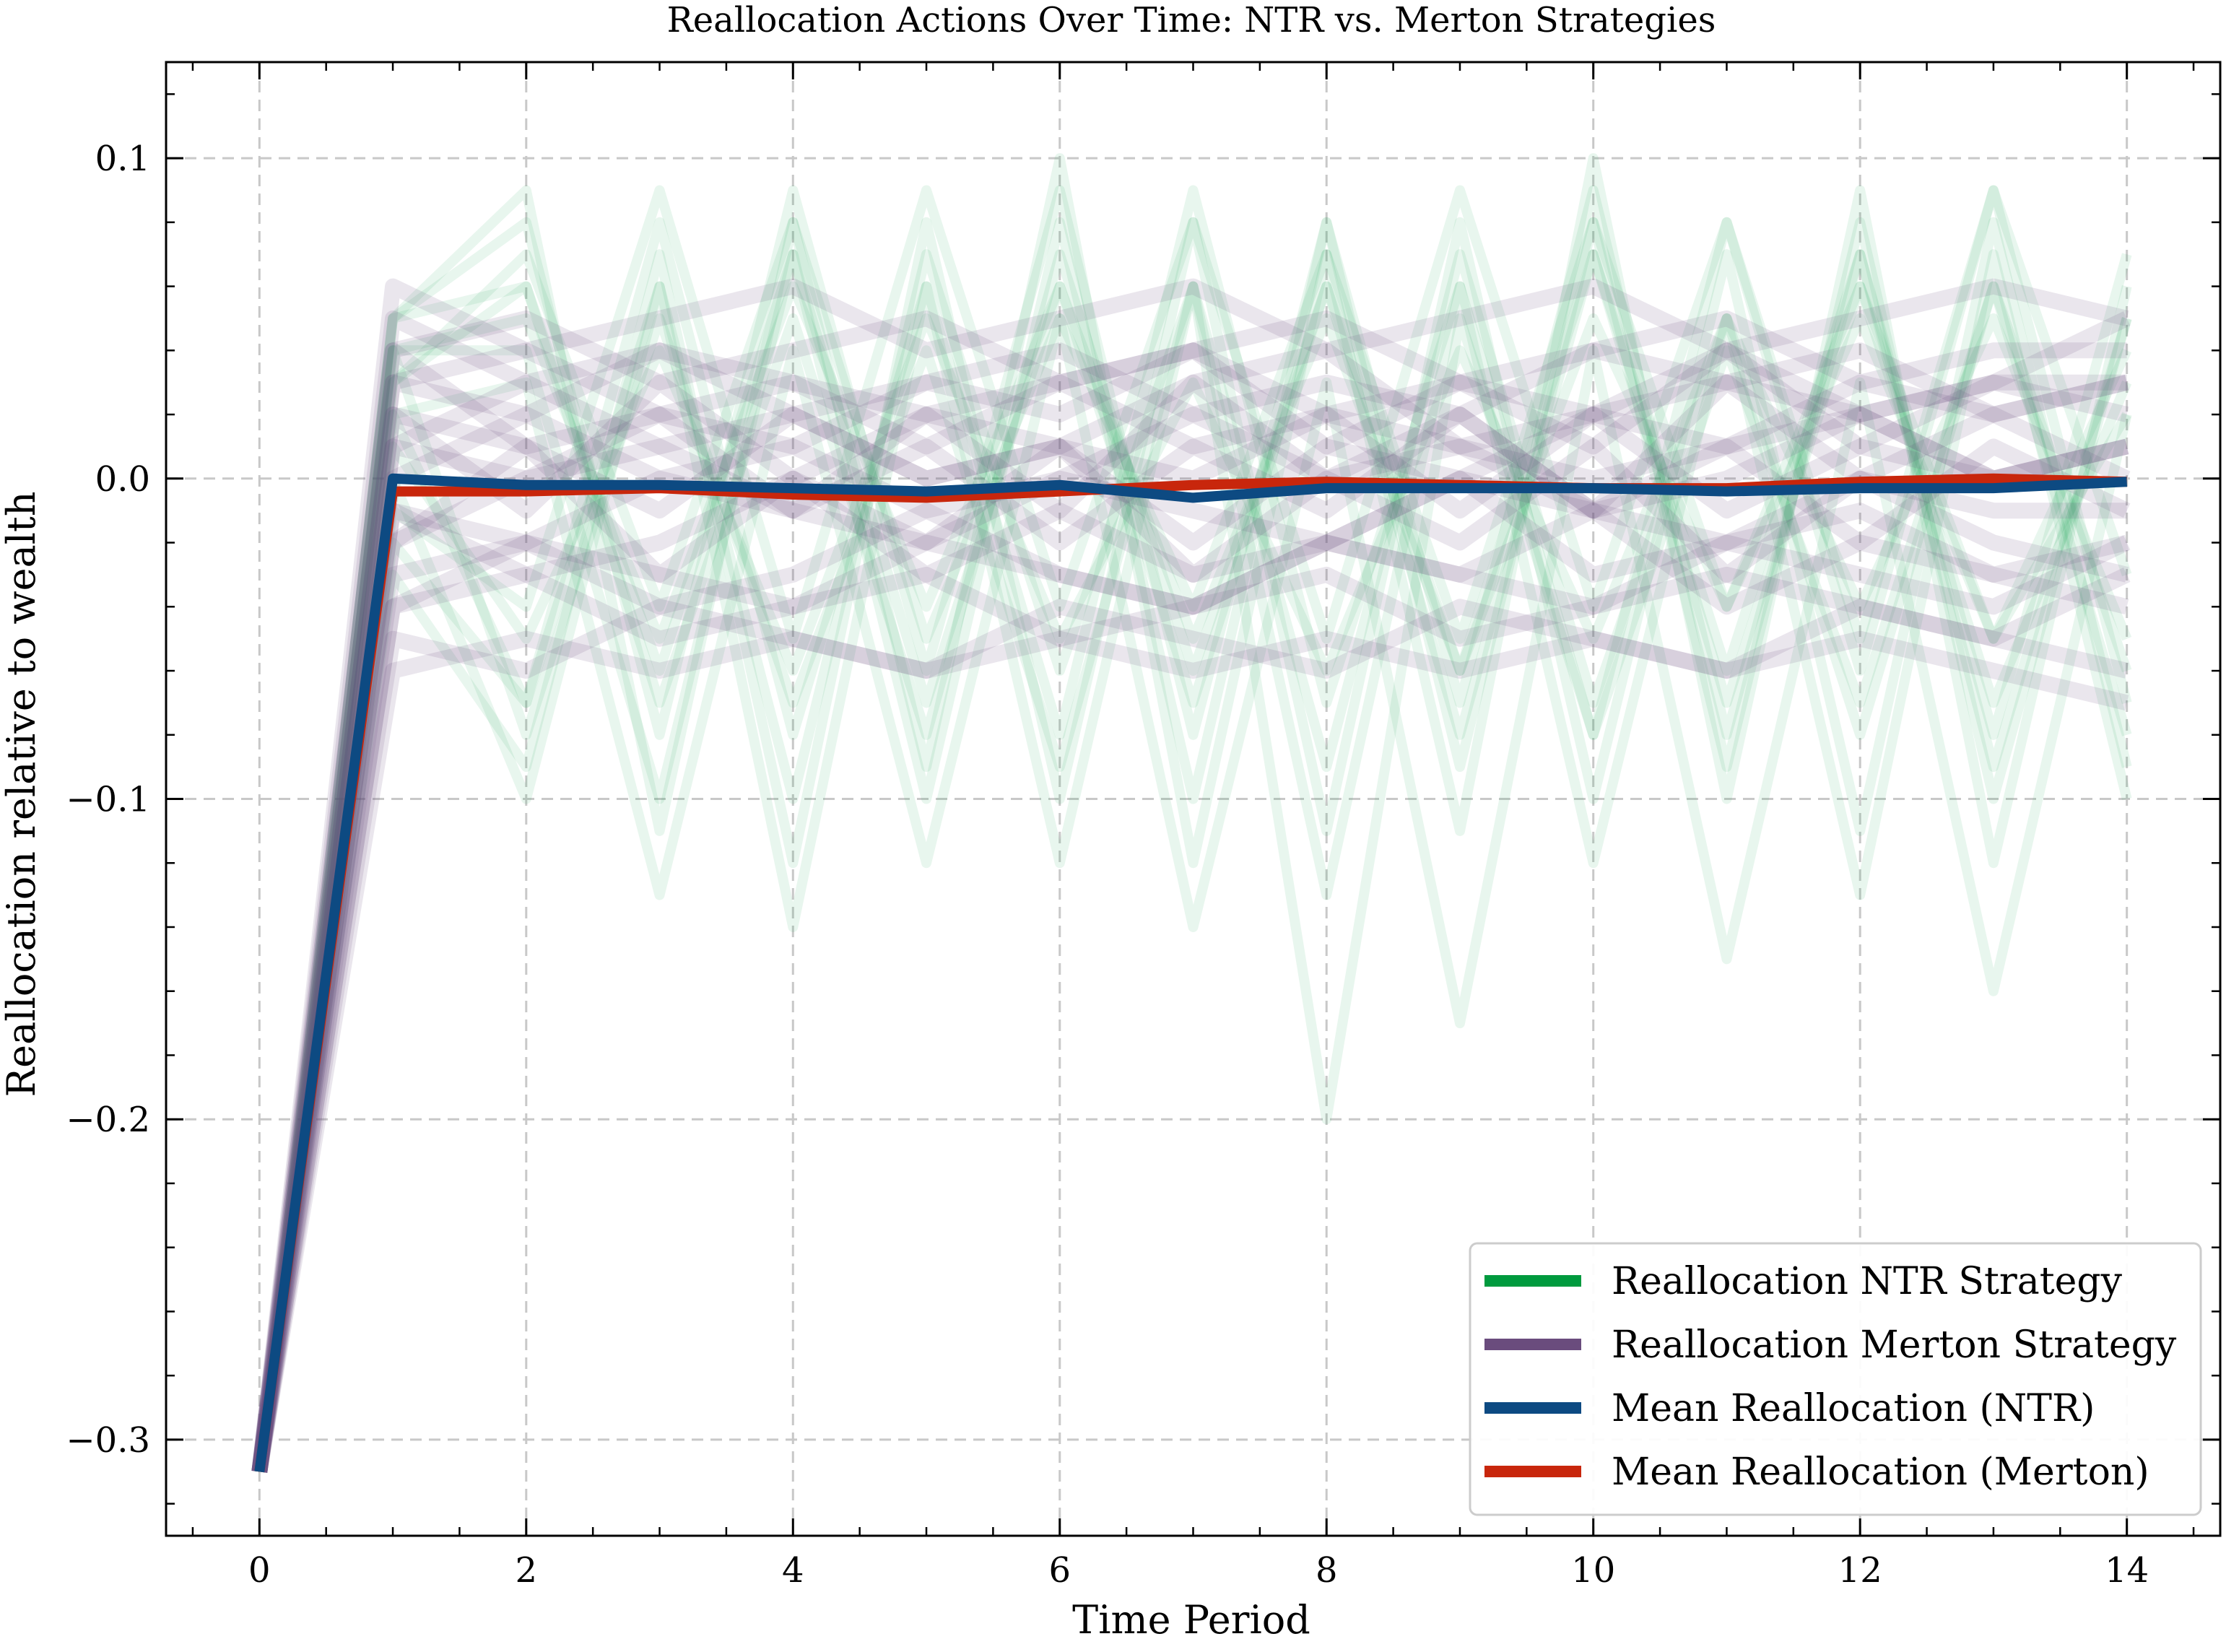 This screenshot has height=1652, width=2226. What do you see at coordinates (1593, 1570) in the screenshot?
I see `x-tick-label: 10` at bounding box center [1593, 1570].